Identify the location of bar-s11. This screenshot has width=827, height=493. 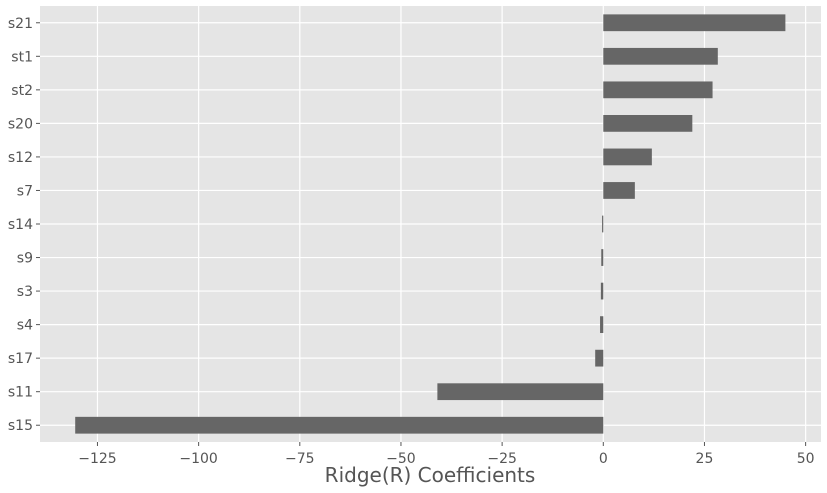
(520, 392).